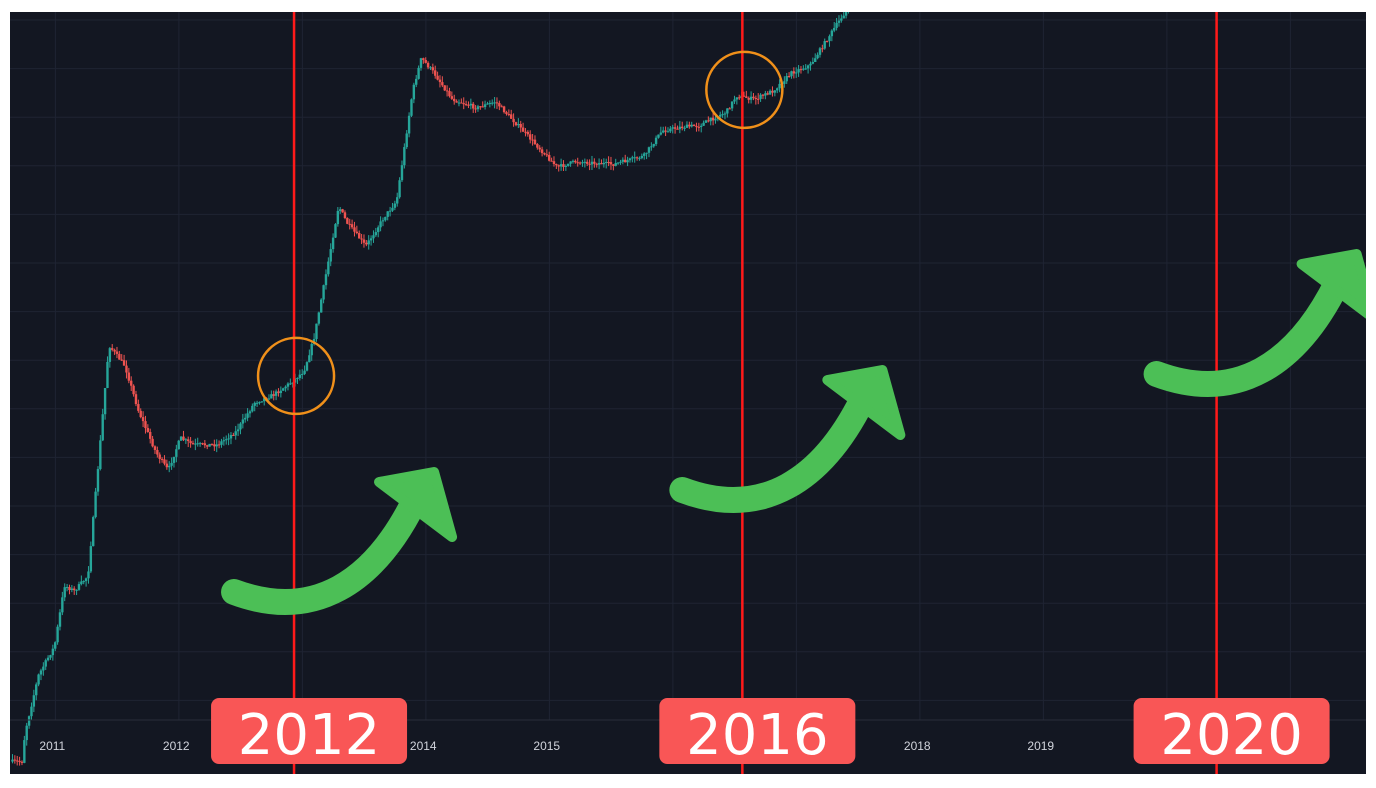 This screenshot has height=788, width=1376. I want to click on arrow-head, so click(1331, 284).